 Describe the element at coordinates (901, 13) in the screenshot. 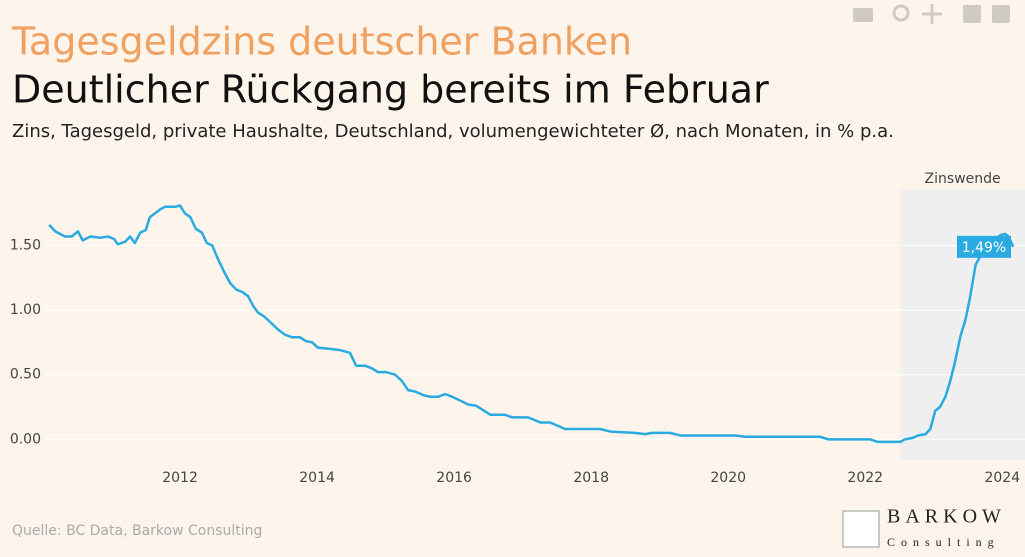

I see `zoom-icon` at that location.